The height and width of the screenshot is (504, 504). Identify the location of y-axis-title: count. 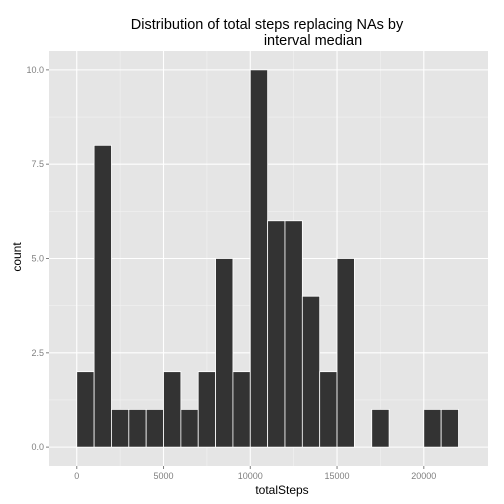
(17, 257).